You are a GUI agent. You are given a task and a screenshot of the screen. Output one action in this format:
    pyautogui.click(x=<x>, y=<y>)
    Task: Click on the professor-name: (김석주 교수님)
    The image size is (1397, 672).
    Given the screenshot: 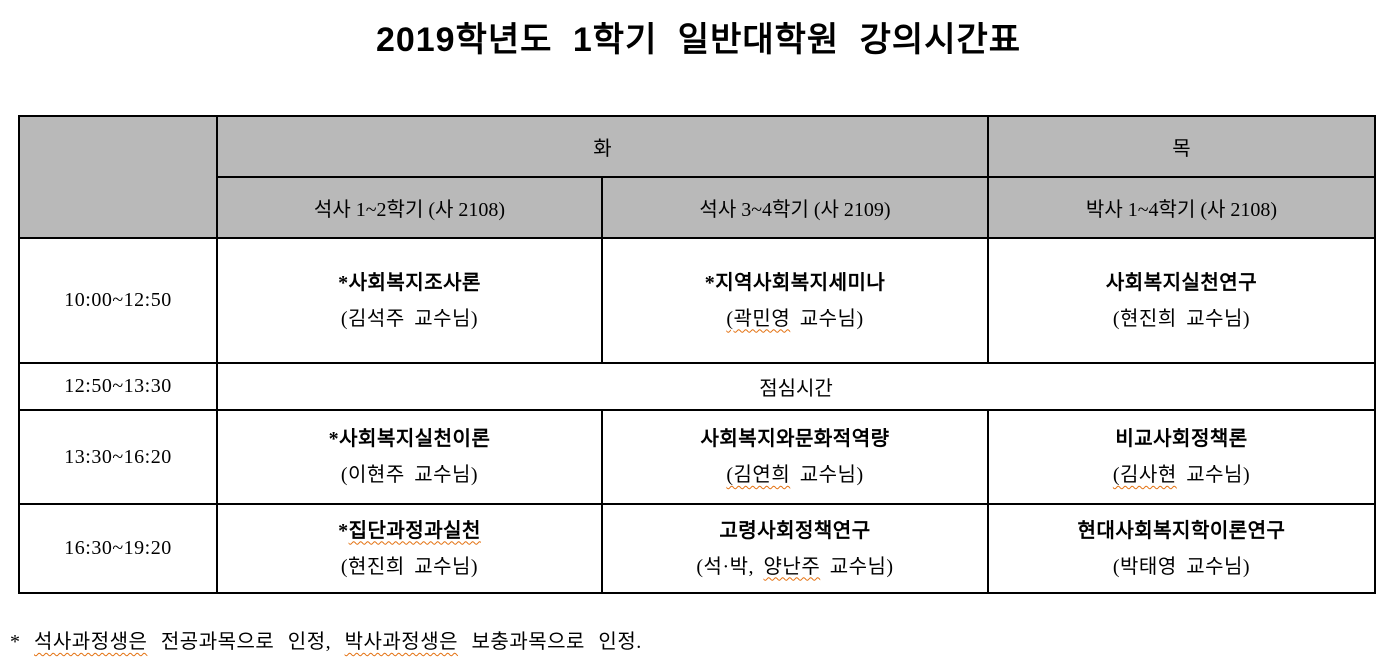 What is the action you would take?
    pyautogui.click(x=409, y=319)
    